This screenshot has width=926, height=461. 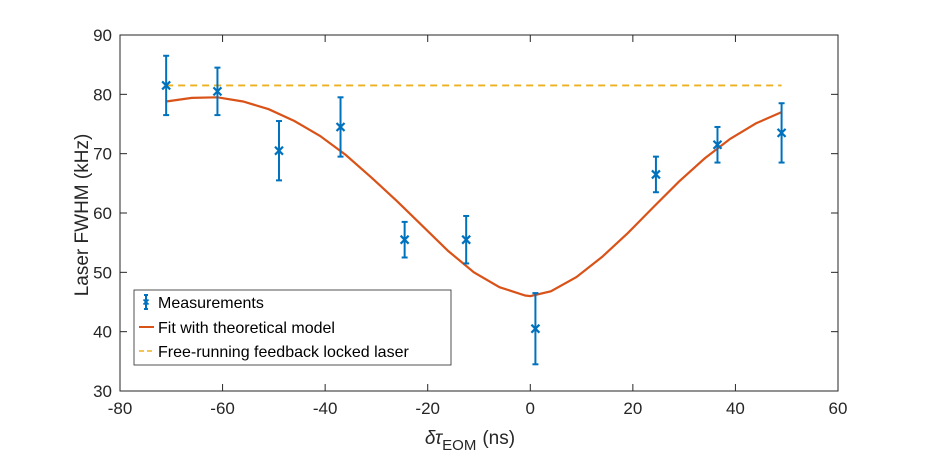 What do you see at coordinates (102, 94) in the screenshot?
I see `y-tick-label: 80` at bounding box center [102, 94].